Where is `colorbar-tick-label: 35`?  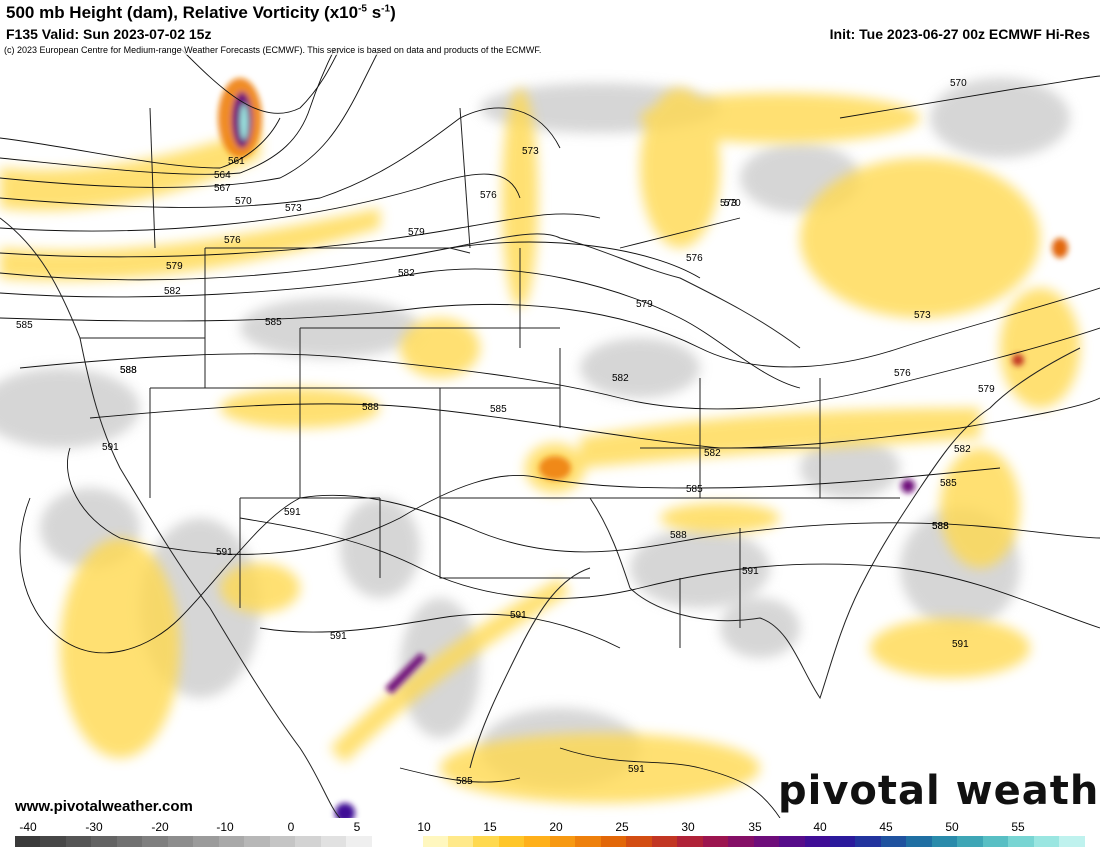
colorbar-tick-label: 35 is located at coordinates (755, 827).